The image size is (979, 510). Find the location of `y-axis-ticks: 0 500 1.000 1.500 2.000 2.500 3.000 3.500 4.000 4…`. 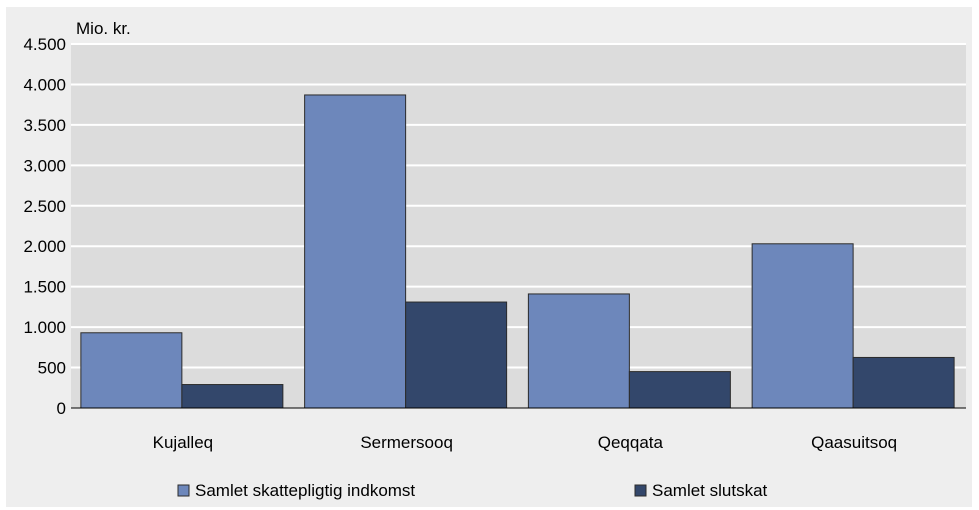

y-axis-ticks: 0 500 1.000 1.500 2.000 2.500 3.000 3.500 4.000 4… is located at coordinates (44, 226).